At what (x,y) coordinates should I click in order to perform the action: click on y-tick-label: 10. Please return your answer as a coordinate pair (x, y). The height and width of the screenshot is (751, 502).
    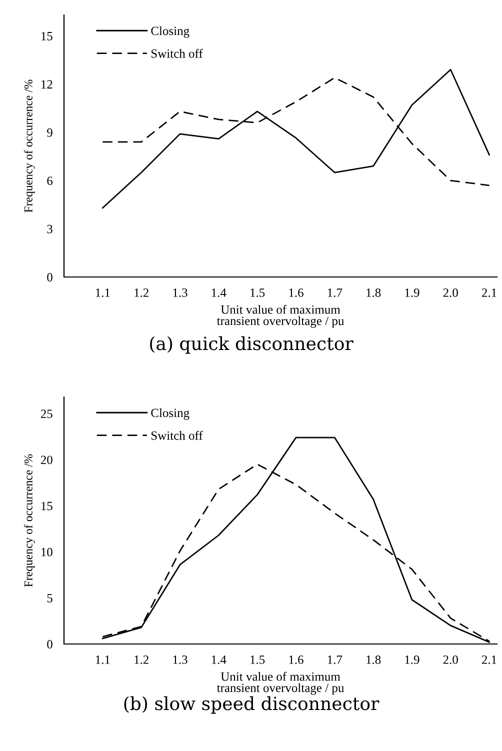
    Looking at the image, I should click on (46, 552).